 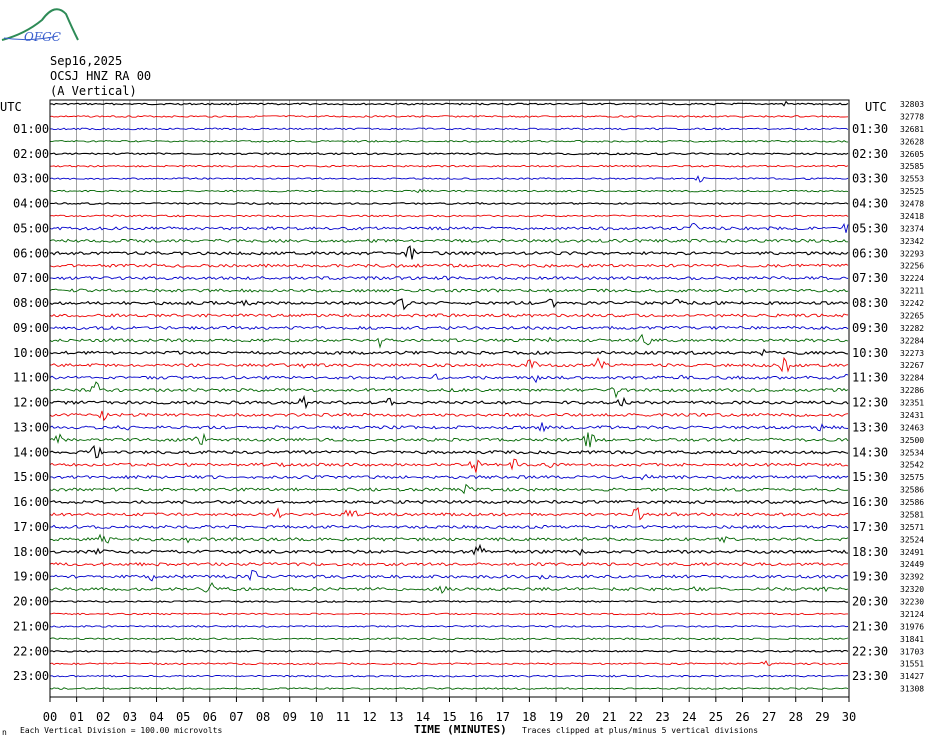 I want to click on trace-count-label: 32525, so click(x=912, y=191).